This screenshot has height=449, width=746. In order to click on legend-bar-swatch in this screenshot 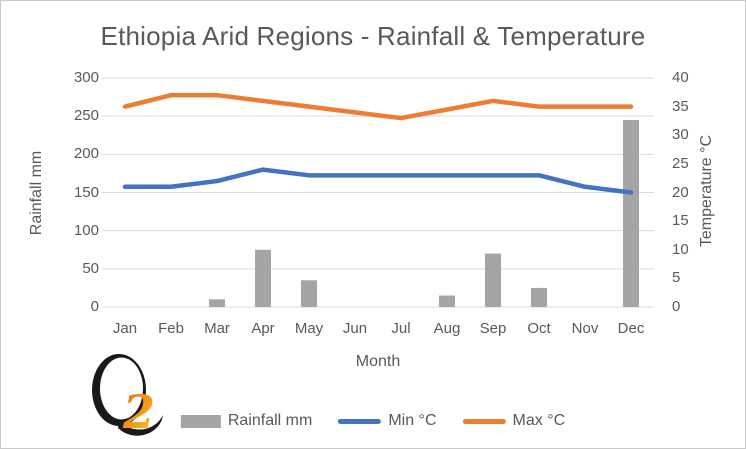, I will do `click(200, 421)`.